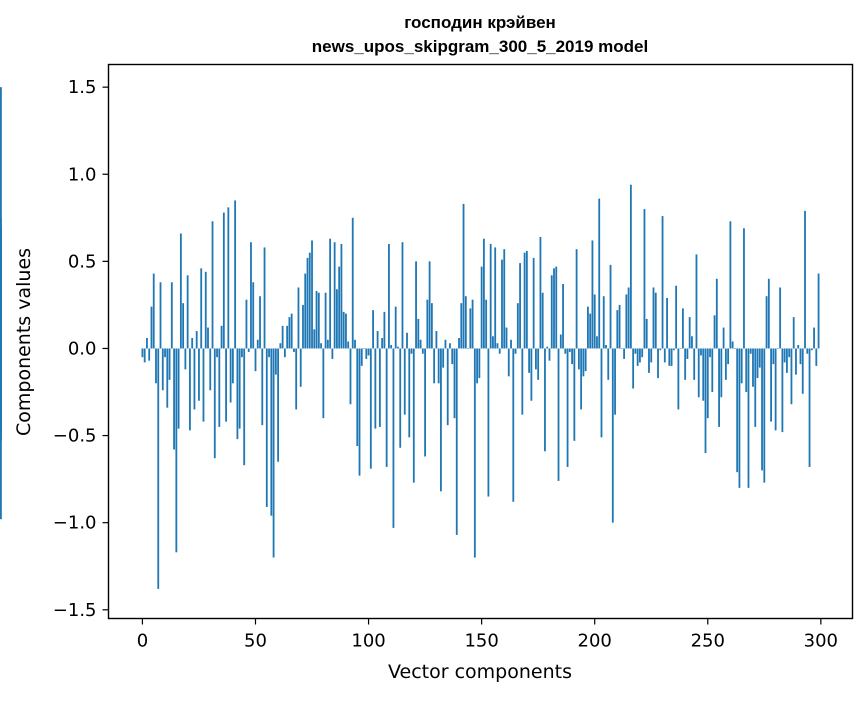  Describe the element at coordinates (481, 641) in the screenshot. I see `x-tick-label: 150` at that location.